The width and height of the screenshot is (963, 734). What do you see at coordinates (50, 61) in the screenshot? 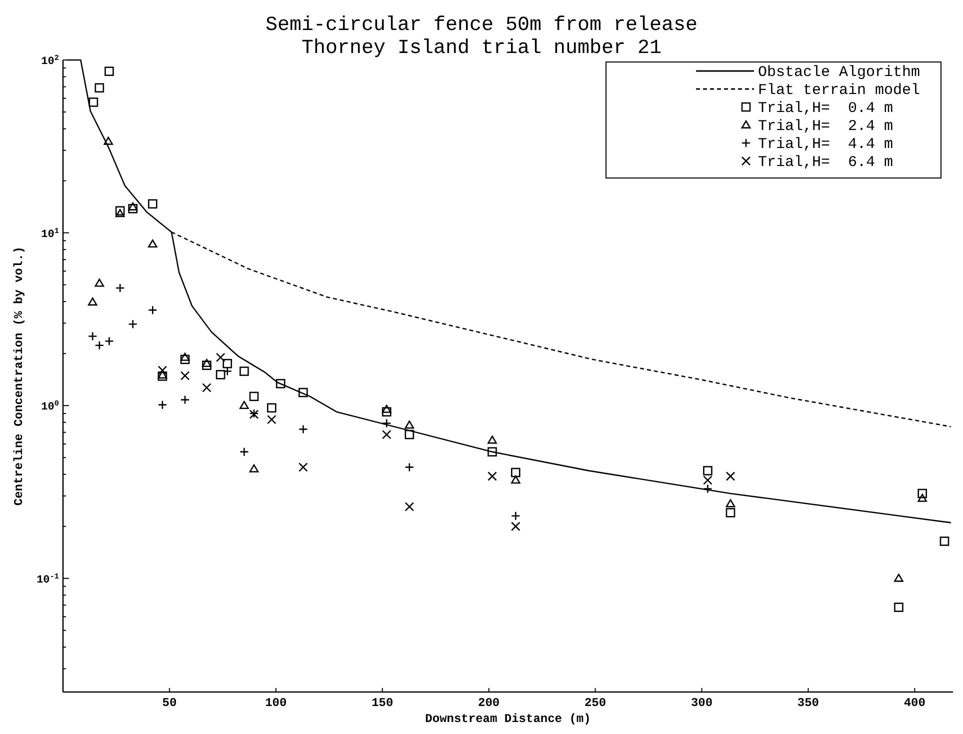
I see `y-tick-label: 10$^{2}$` at bounding box center [50, 61].